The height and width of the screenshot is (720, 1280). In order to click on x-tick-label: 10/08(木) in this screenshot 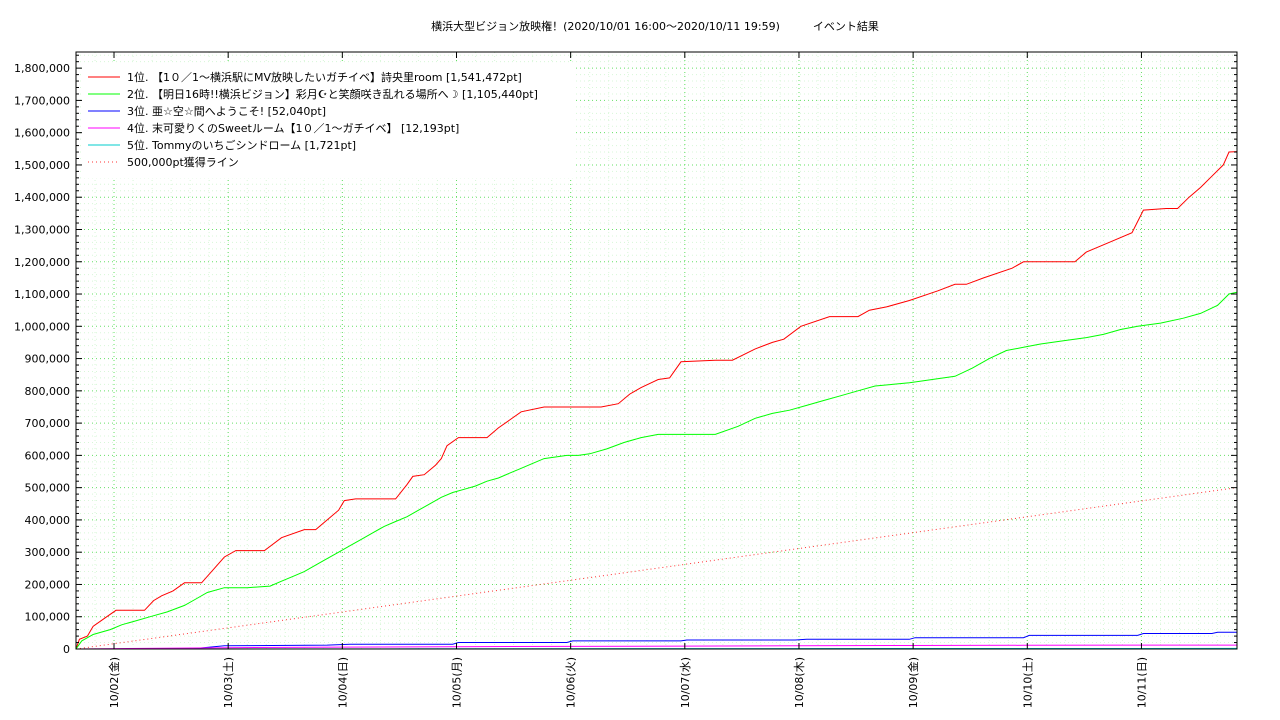, I will do `click(799, 682)`.